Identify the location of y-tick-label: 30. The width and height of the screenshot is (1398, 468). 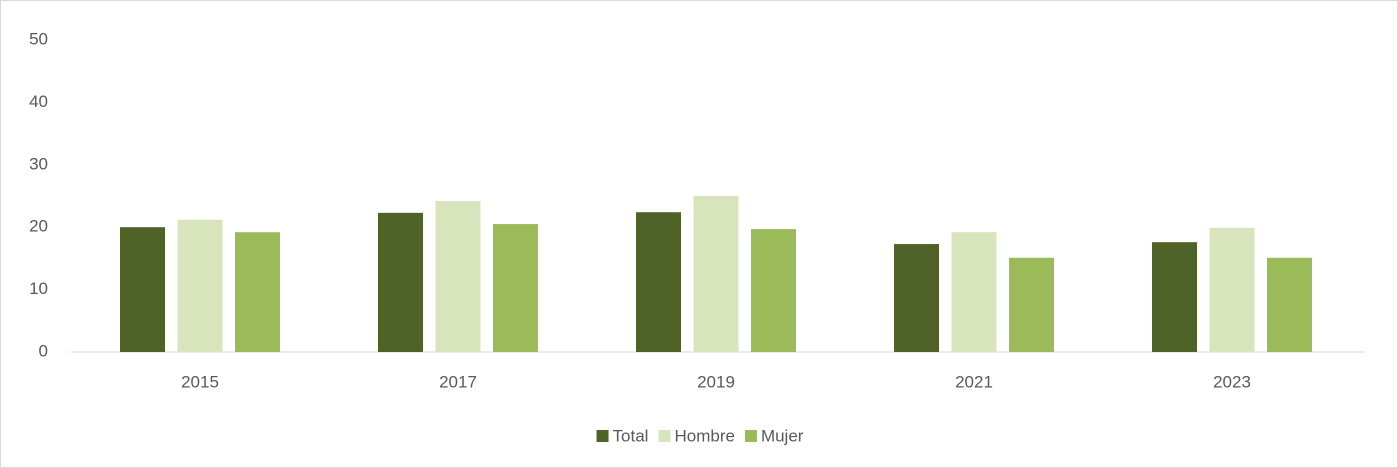
(38, 163).